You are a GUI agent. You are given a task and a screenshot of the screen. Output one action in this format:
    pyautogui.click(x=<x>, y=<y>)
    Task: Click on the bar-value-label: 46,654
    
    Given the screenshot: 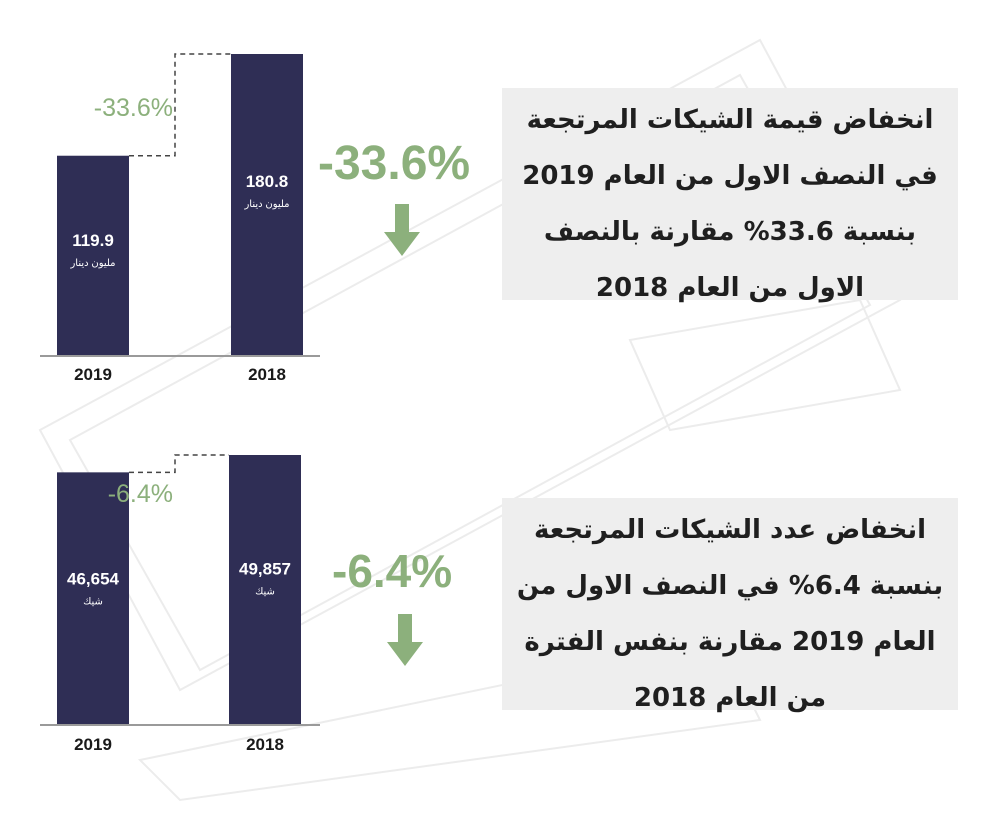 What is the action you would take?
    pyautogui.click(x=93, y=578)
    